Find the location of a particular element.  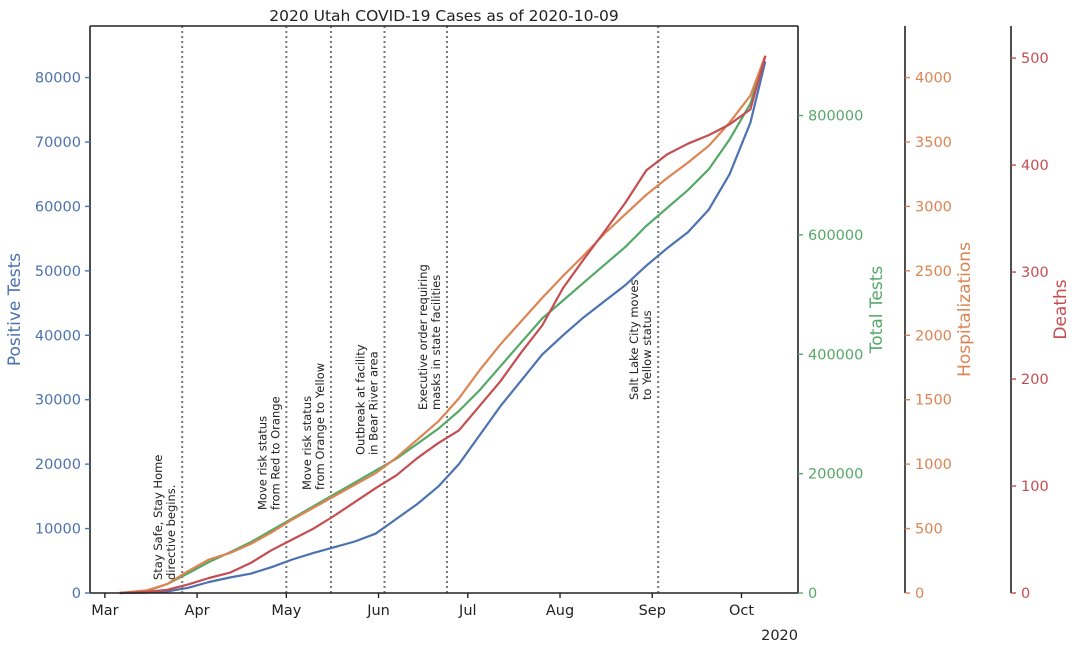

ytick-label-hosp: 1000 is located at coordinates (933, 465).